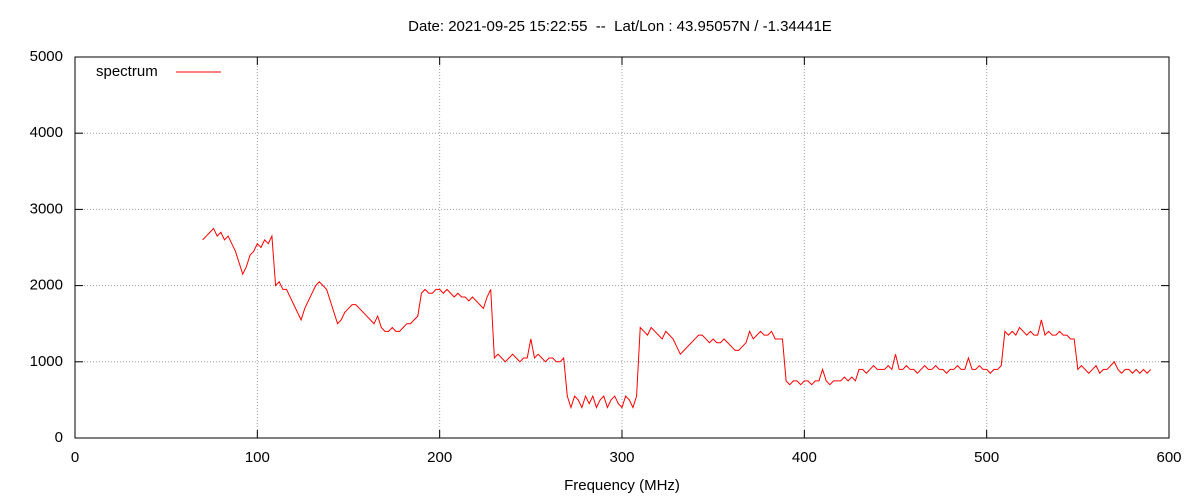  Describe the element at coordinates (46, 56) in the screenshot. I see `y-tick-label: 5000` at that location.